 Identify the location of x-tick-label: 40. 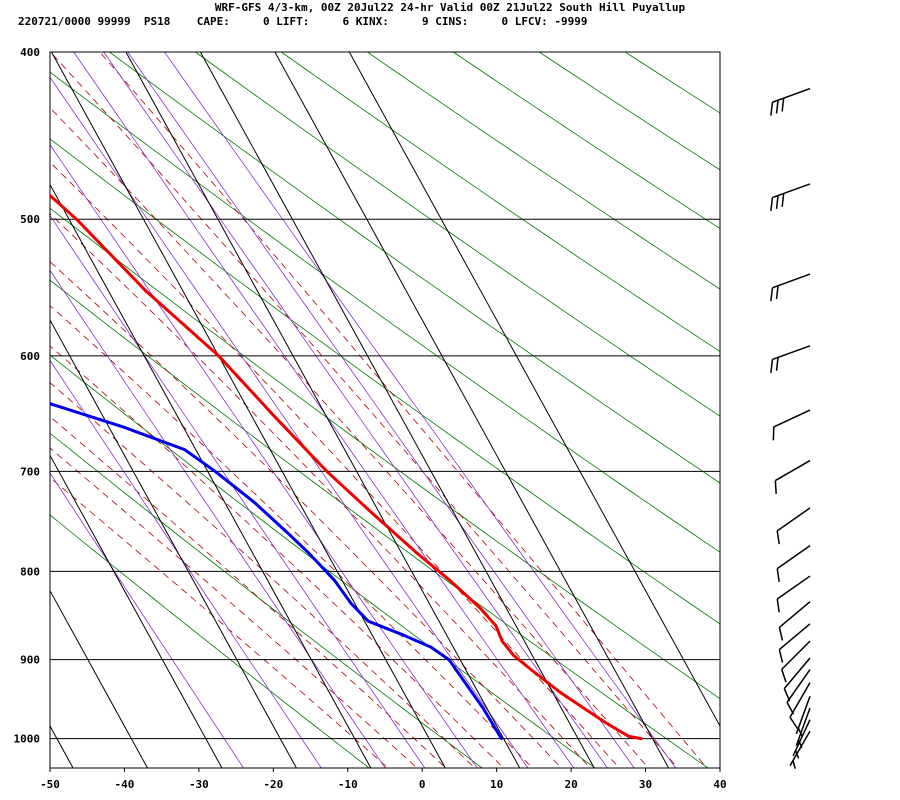
(719, 784).